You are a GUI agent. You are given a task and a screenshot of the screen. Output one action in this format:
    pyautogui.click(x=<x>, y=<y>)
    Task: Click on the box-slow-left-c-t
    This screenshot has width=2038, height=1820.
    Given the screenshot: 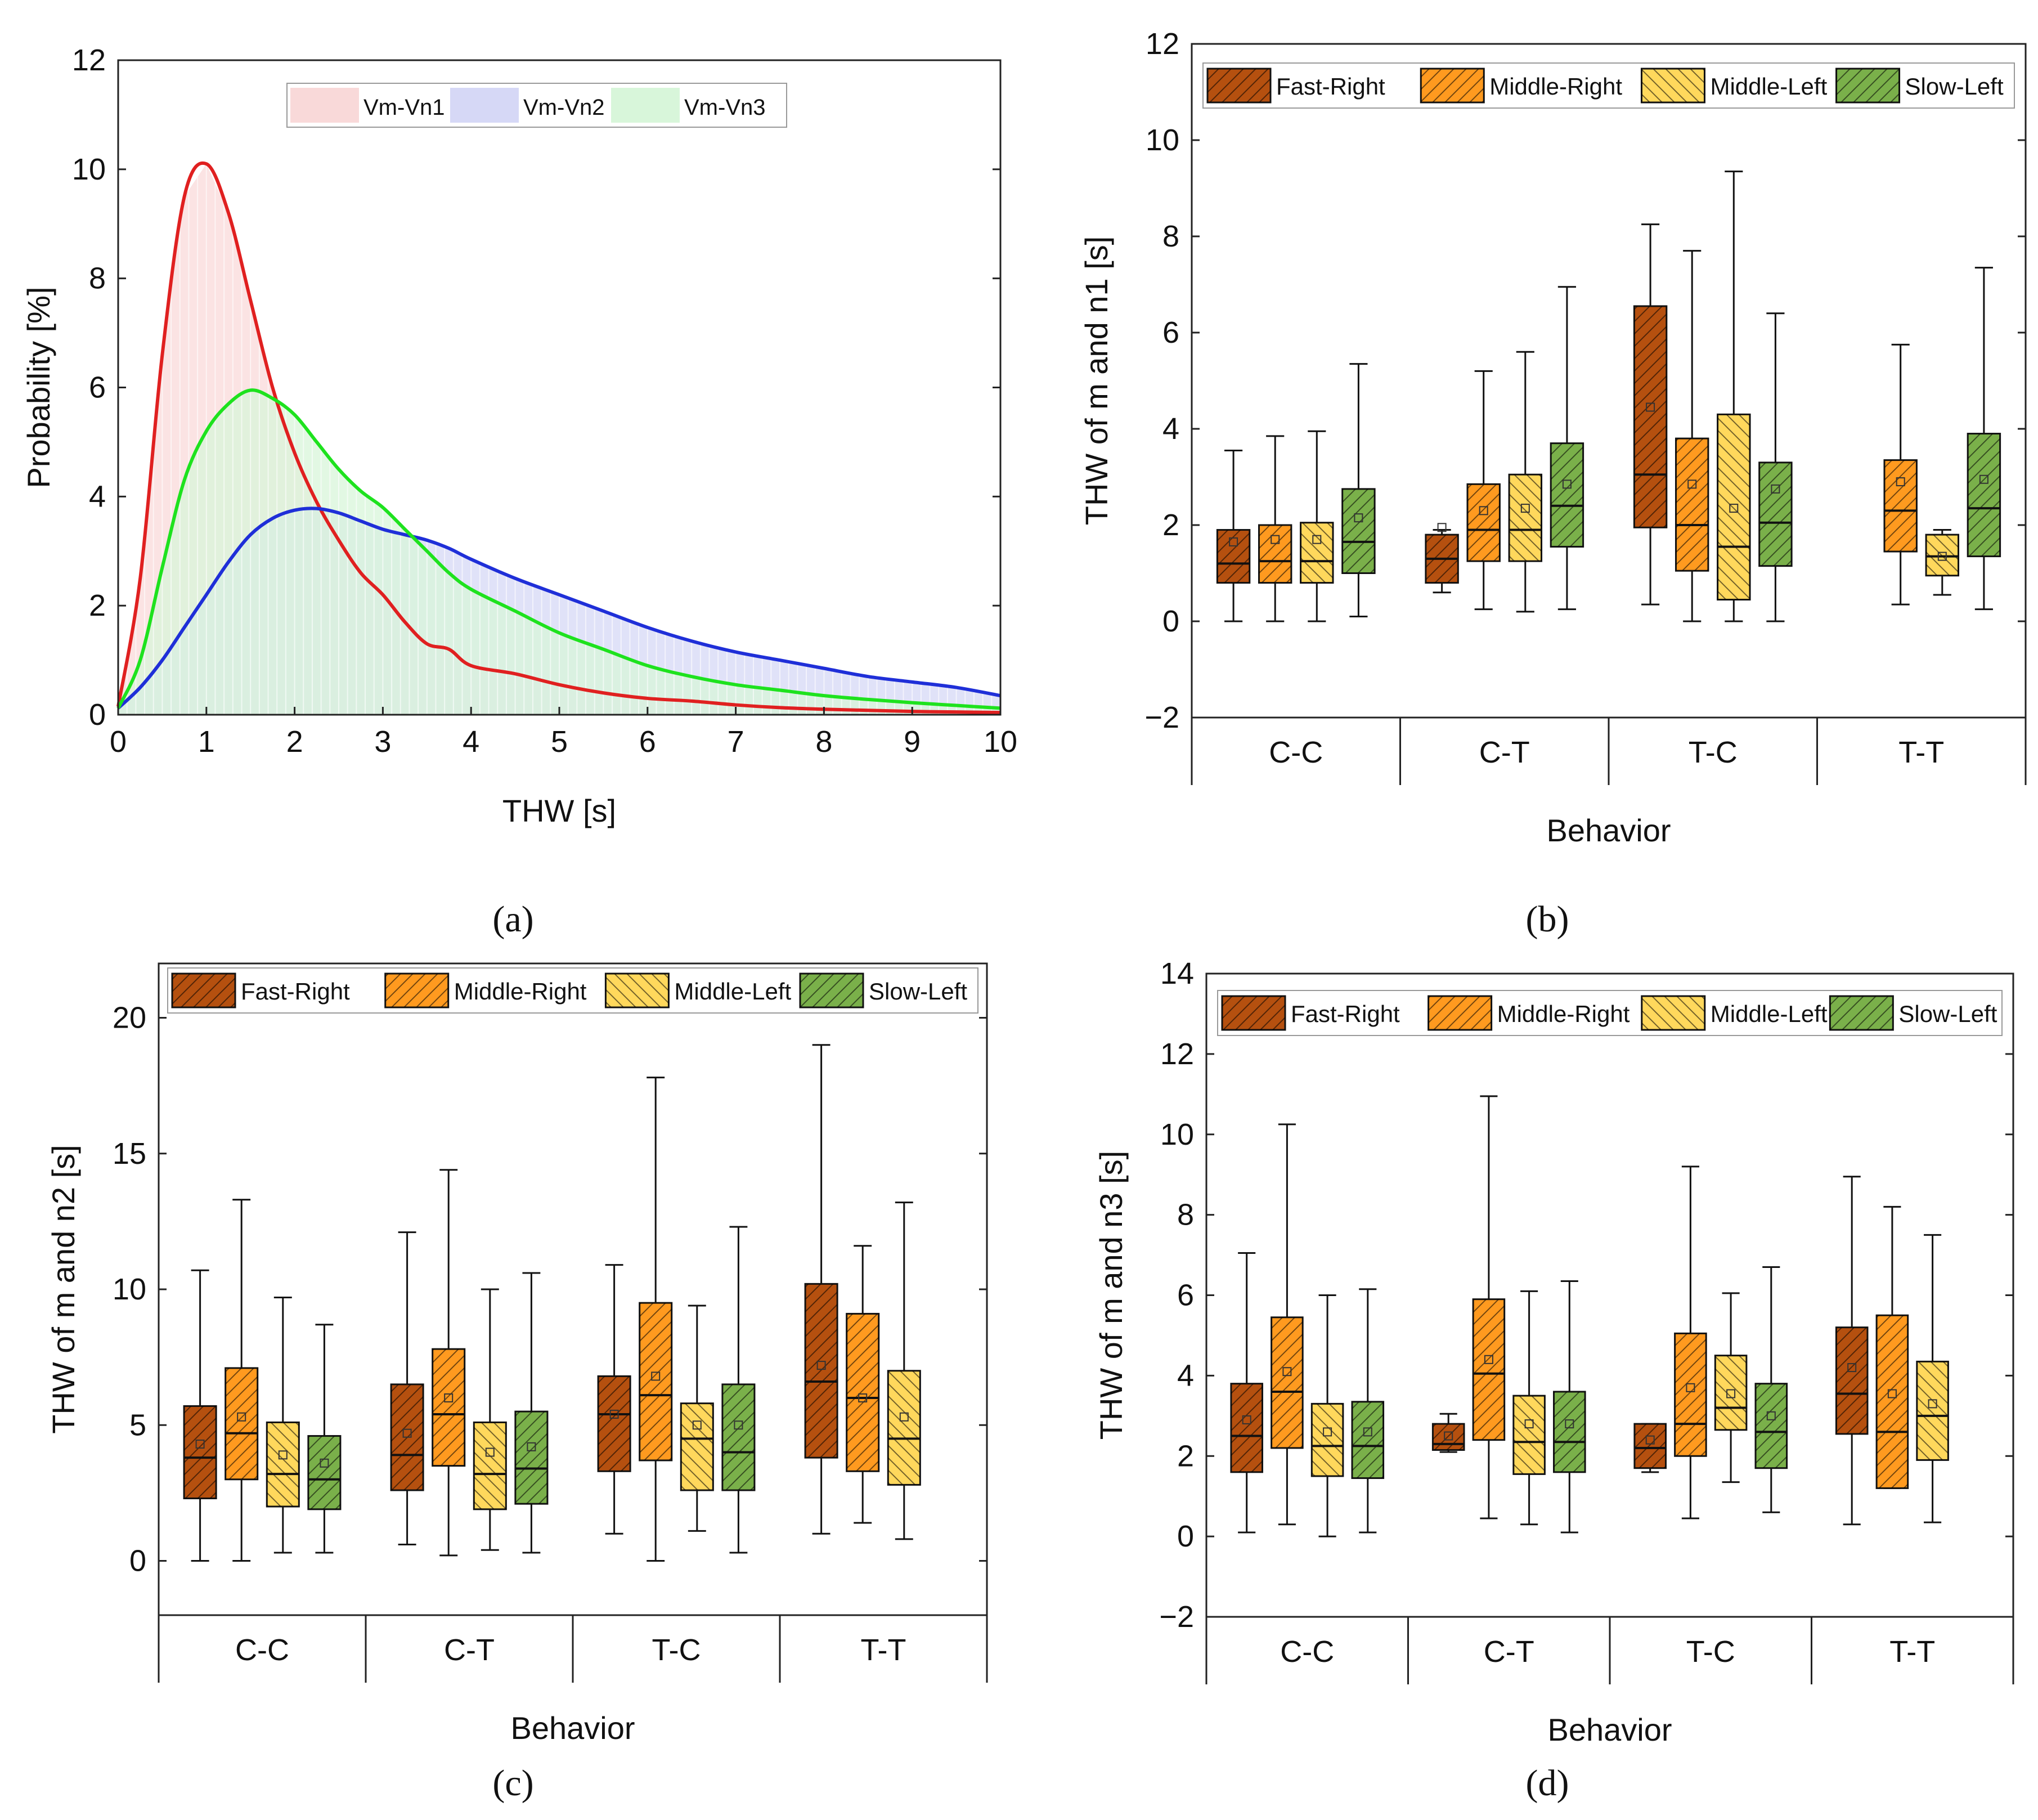 What is the action you would take?
    pyautogui.click(x=531, y=1413)
    